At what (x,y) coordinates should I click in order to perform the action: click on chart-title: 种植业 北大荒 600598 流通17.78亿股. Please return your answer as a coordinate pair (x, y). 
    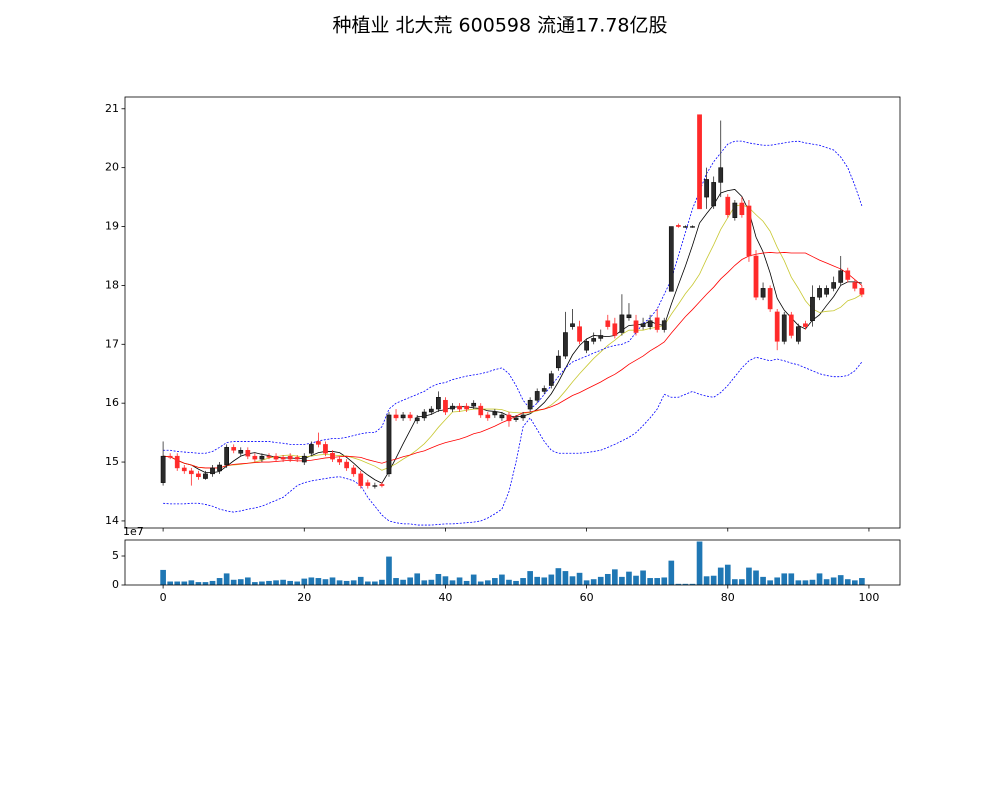
    Looking at the image, I should click on (499, 26).